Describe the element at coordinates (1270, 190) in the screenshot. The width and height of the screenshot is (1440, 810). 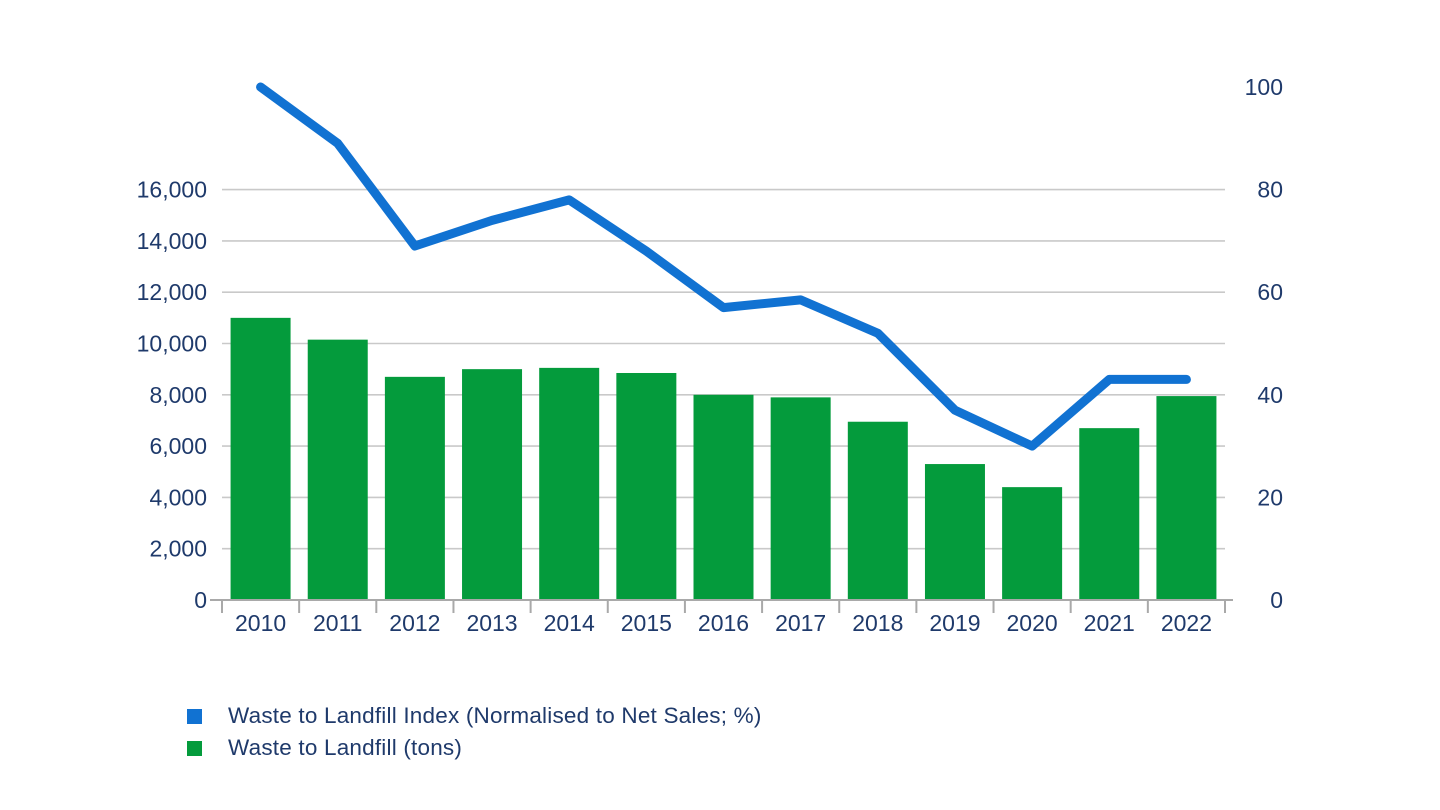
I see `right-axis-label-80: 80` at that location.